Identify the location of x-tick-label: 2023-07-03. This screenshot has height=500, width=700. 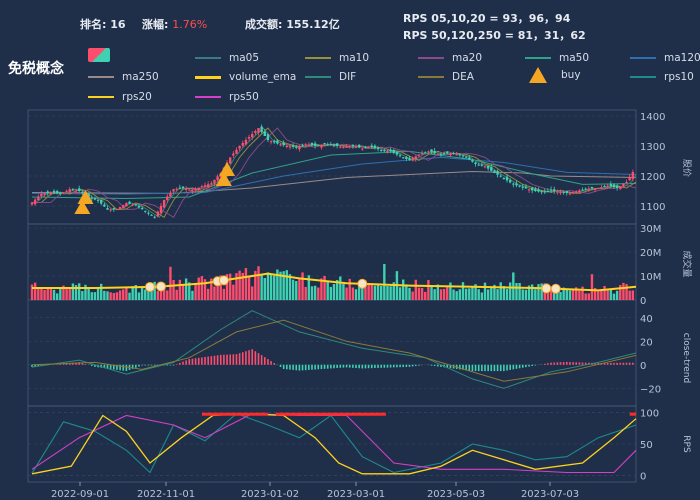
(550, 494).